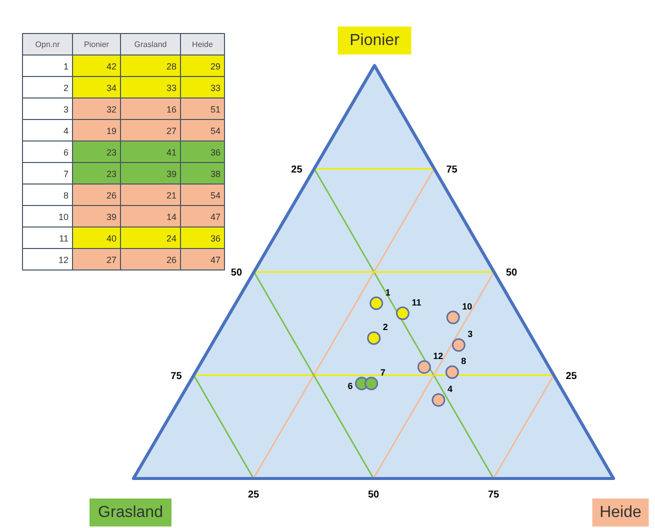 This screenshot has height=528, width=655. I want to click on data-label: 34, so click(111, 87).